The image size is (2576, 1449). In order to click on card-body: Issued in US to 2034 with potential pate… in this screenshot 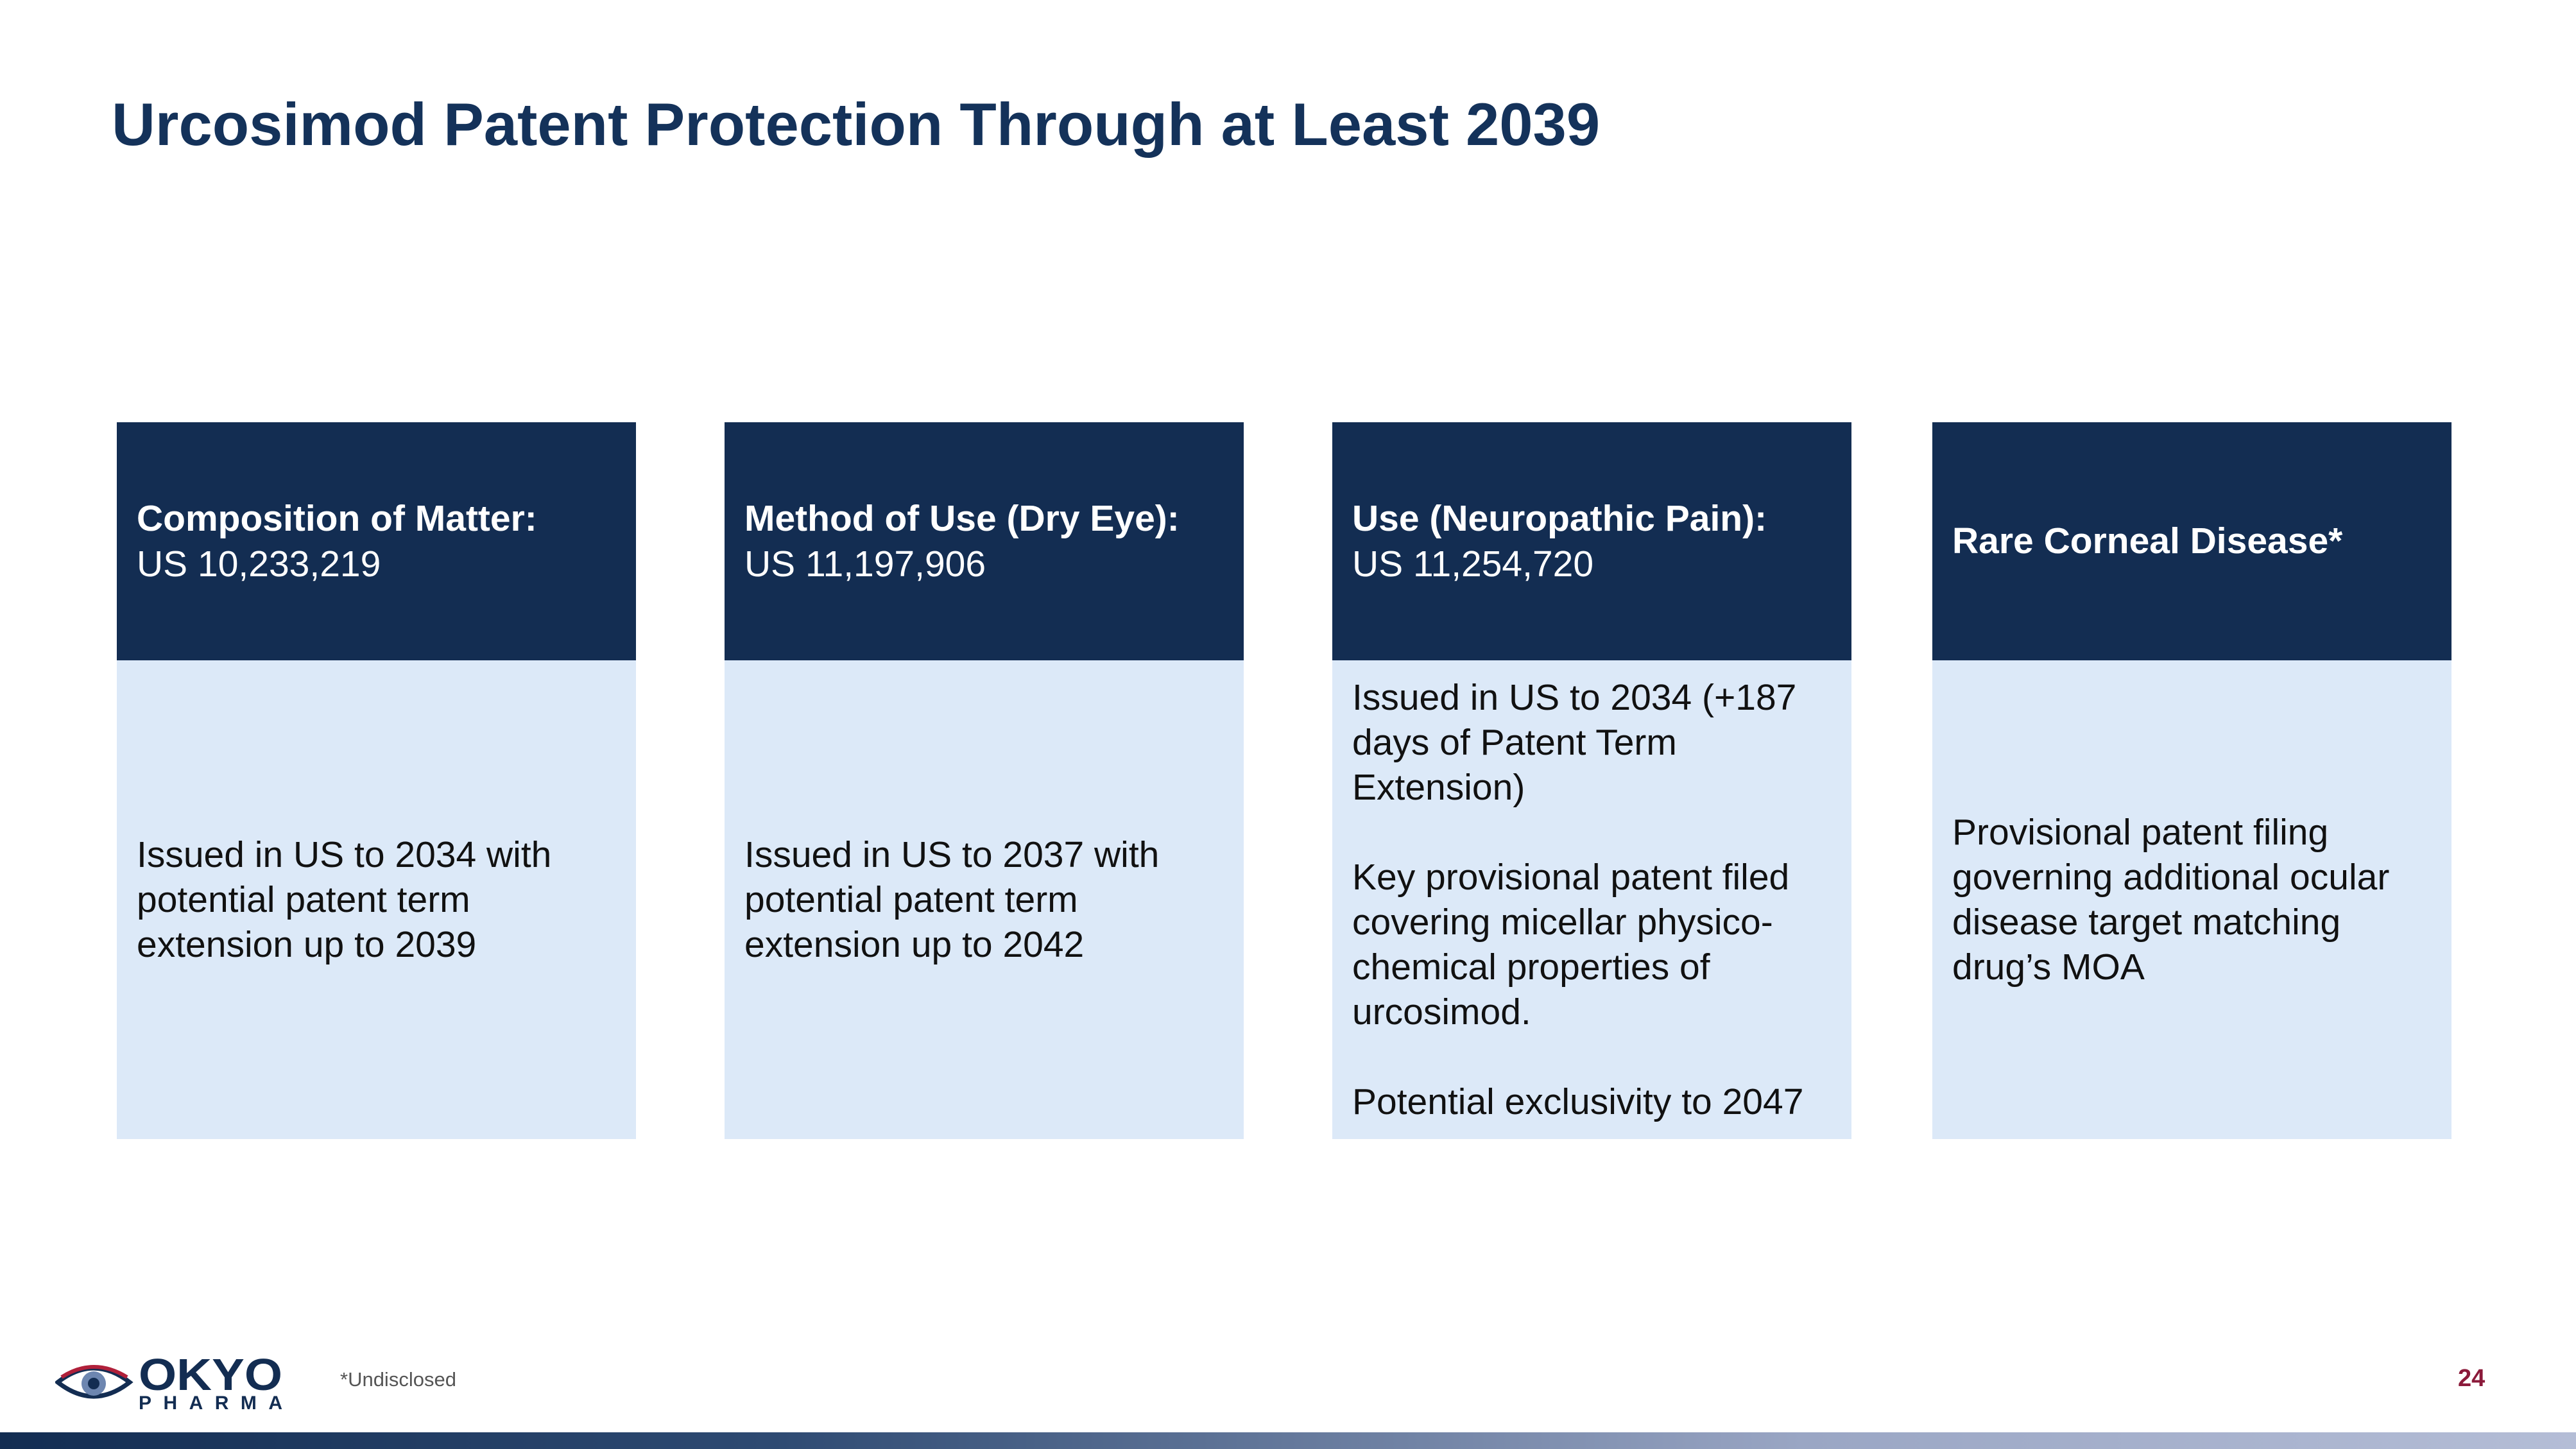, I will do `click(376, 899)`.